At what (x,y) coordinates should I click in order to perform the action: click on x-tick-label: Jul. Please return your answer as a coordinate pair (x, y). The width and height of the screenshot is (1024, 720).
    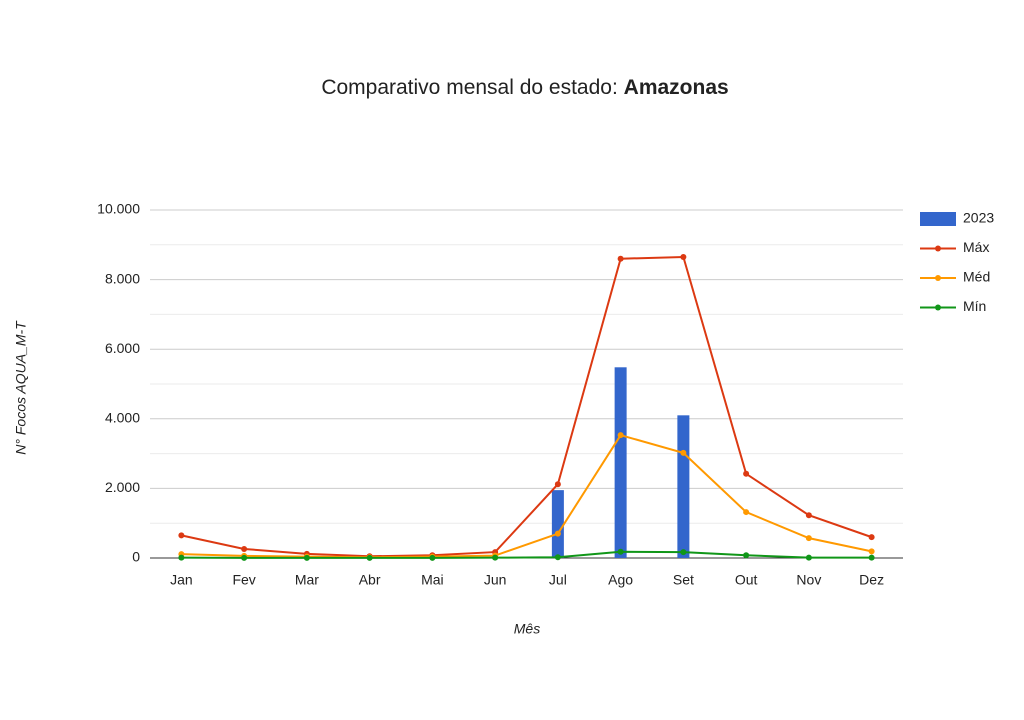
    Looking at the image, I should click on (558, 580).